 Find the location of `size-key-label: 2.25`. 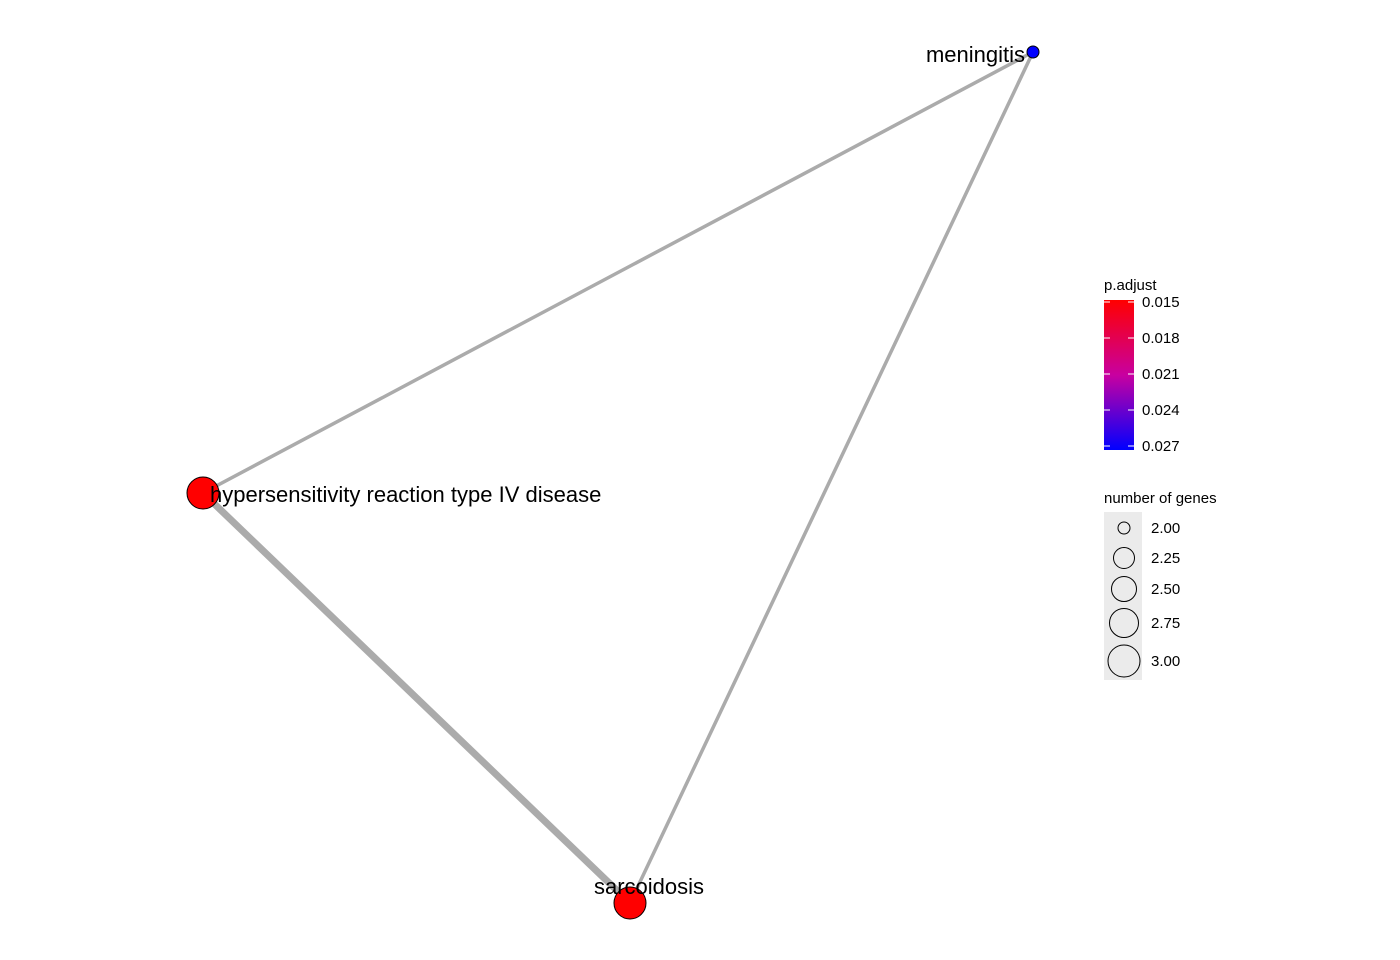

size-key-label: 2.25 is located at coordinates (1165, 558).